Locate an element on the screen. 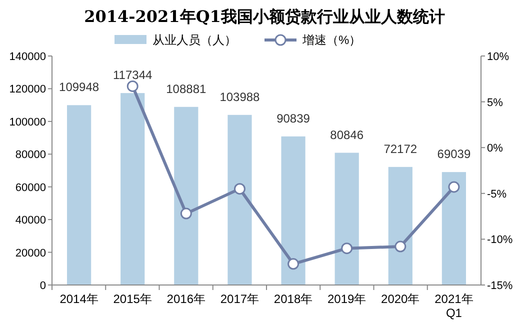  x-tick-label: 2014年 is located at coordinates (79, 299).